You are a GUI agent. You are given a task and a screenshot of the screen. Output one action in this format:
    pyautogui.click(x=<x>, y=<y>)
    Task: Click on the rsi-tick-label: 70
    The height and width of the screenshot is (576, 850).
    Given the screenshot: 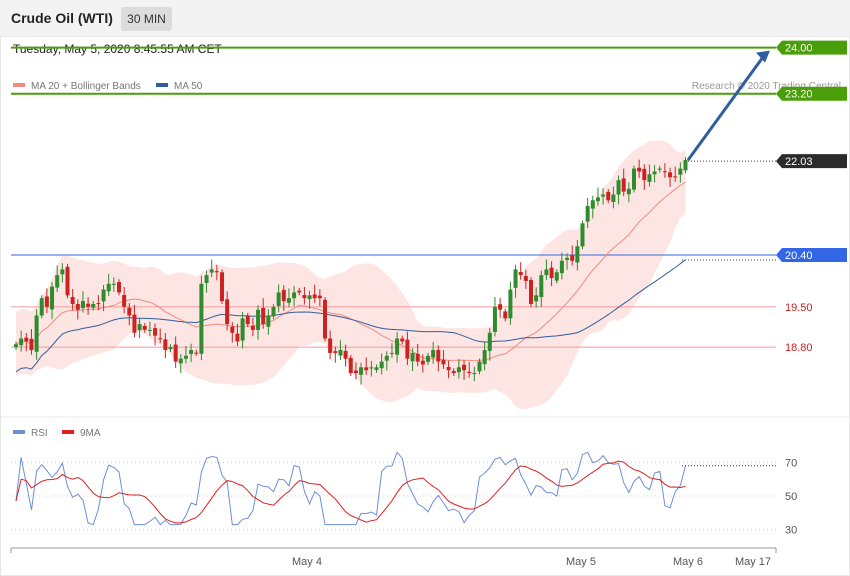 What is the action you would take?
    pyautogui.click(x=791, y=463)
    